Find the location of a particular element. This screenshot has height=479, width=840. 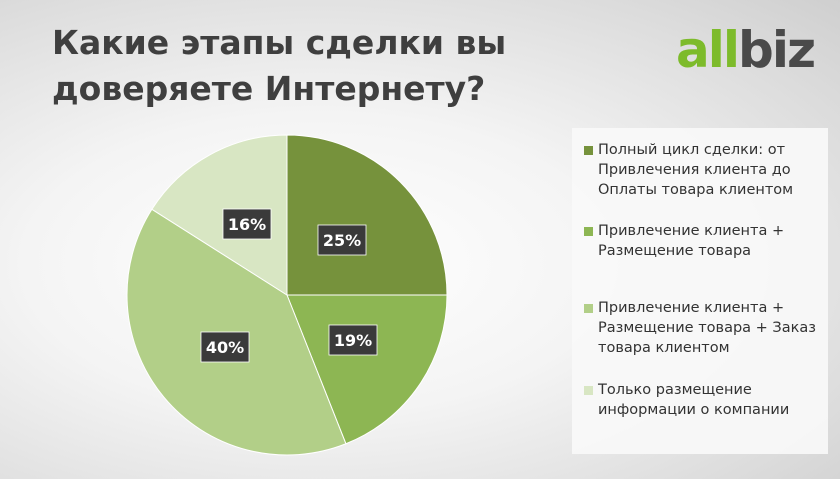

data-label-text-info-only: 16% is located at coordinates (247, 224).